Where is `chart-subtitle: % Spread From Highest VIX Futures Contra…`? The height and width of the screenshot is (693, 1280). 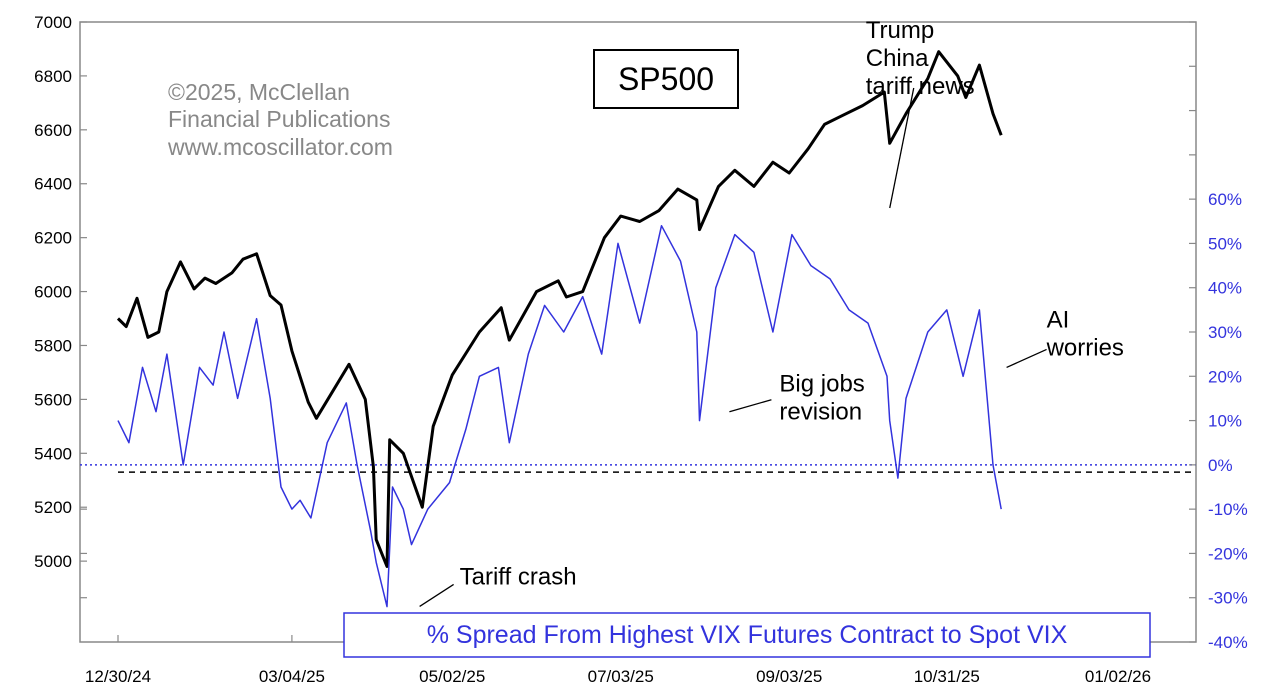 chart-subtitle: % Spread From Highest VIX Futures Contra… is located at coordinates (747, 635).